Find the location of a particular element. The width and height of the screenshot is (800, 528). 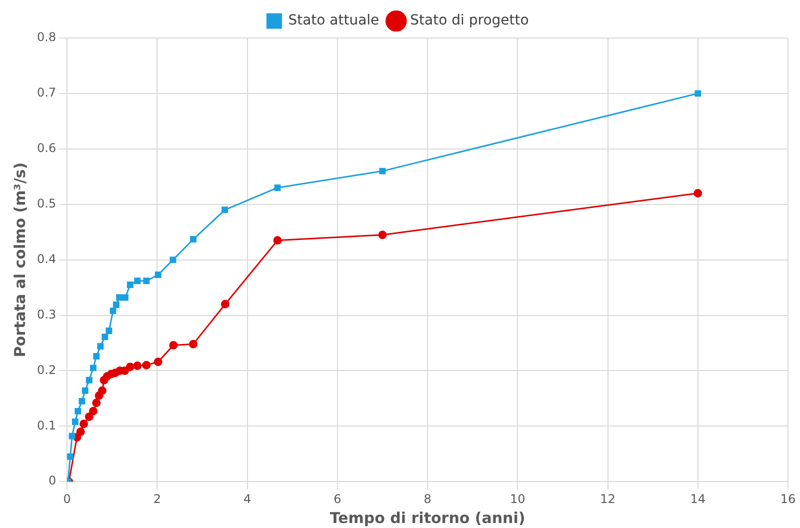

x-axis-title: Tempo di ritorno (anni) is located at coordinates (428, 517).